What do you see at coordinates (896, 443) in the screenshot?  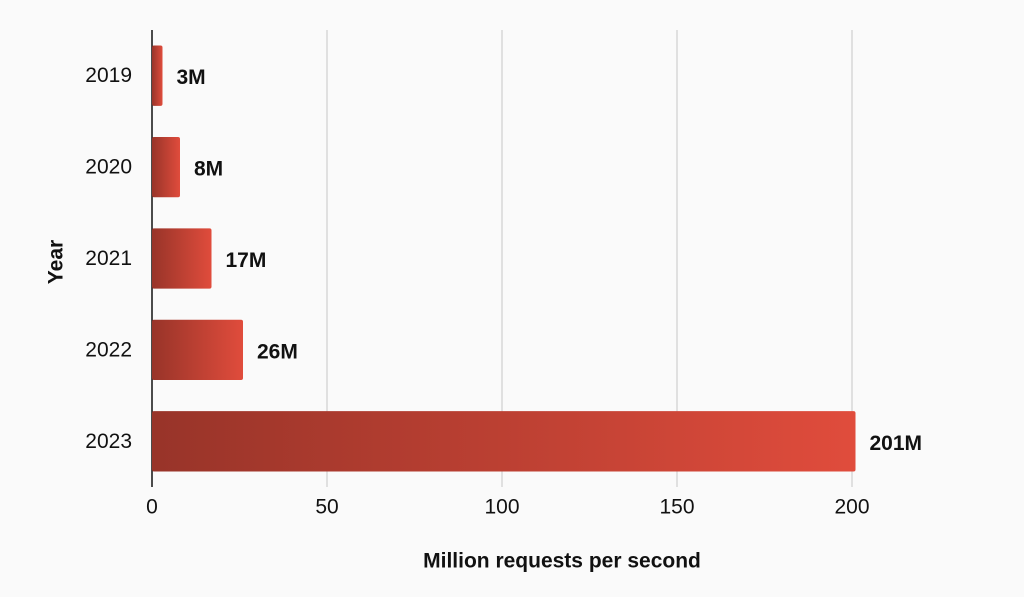 I see `value-label: 201M` at bounding box center [896, 443].